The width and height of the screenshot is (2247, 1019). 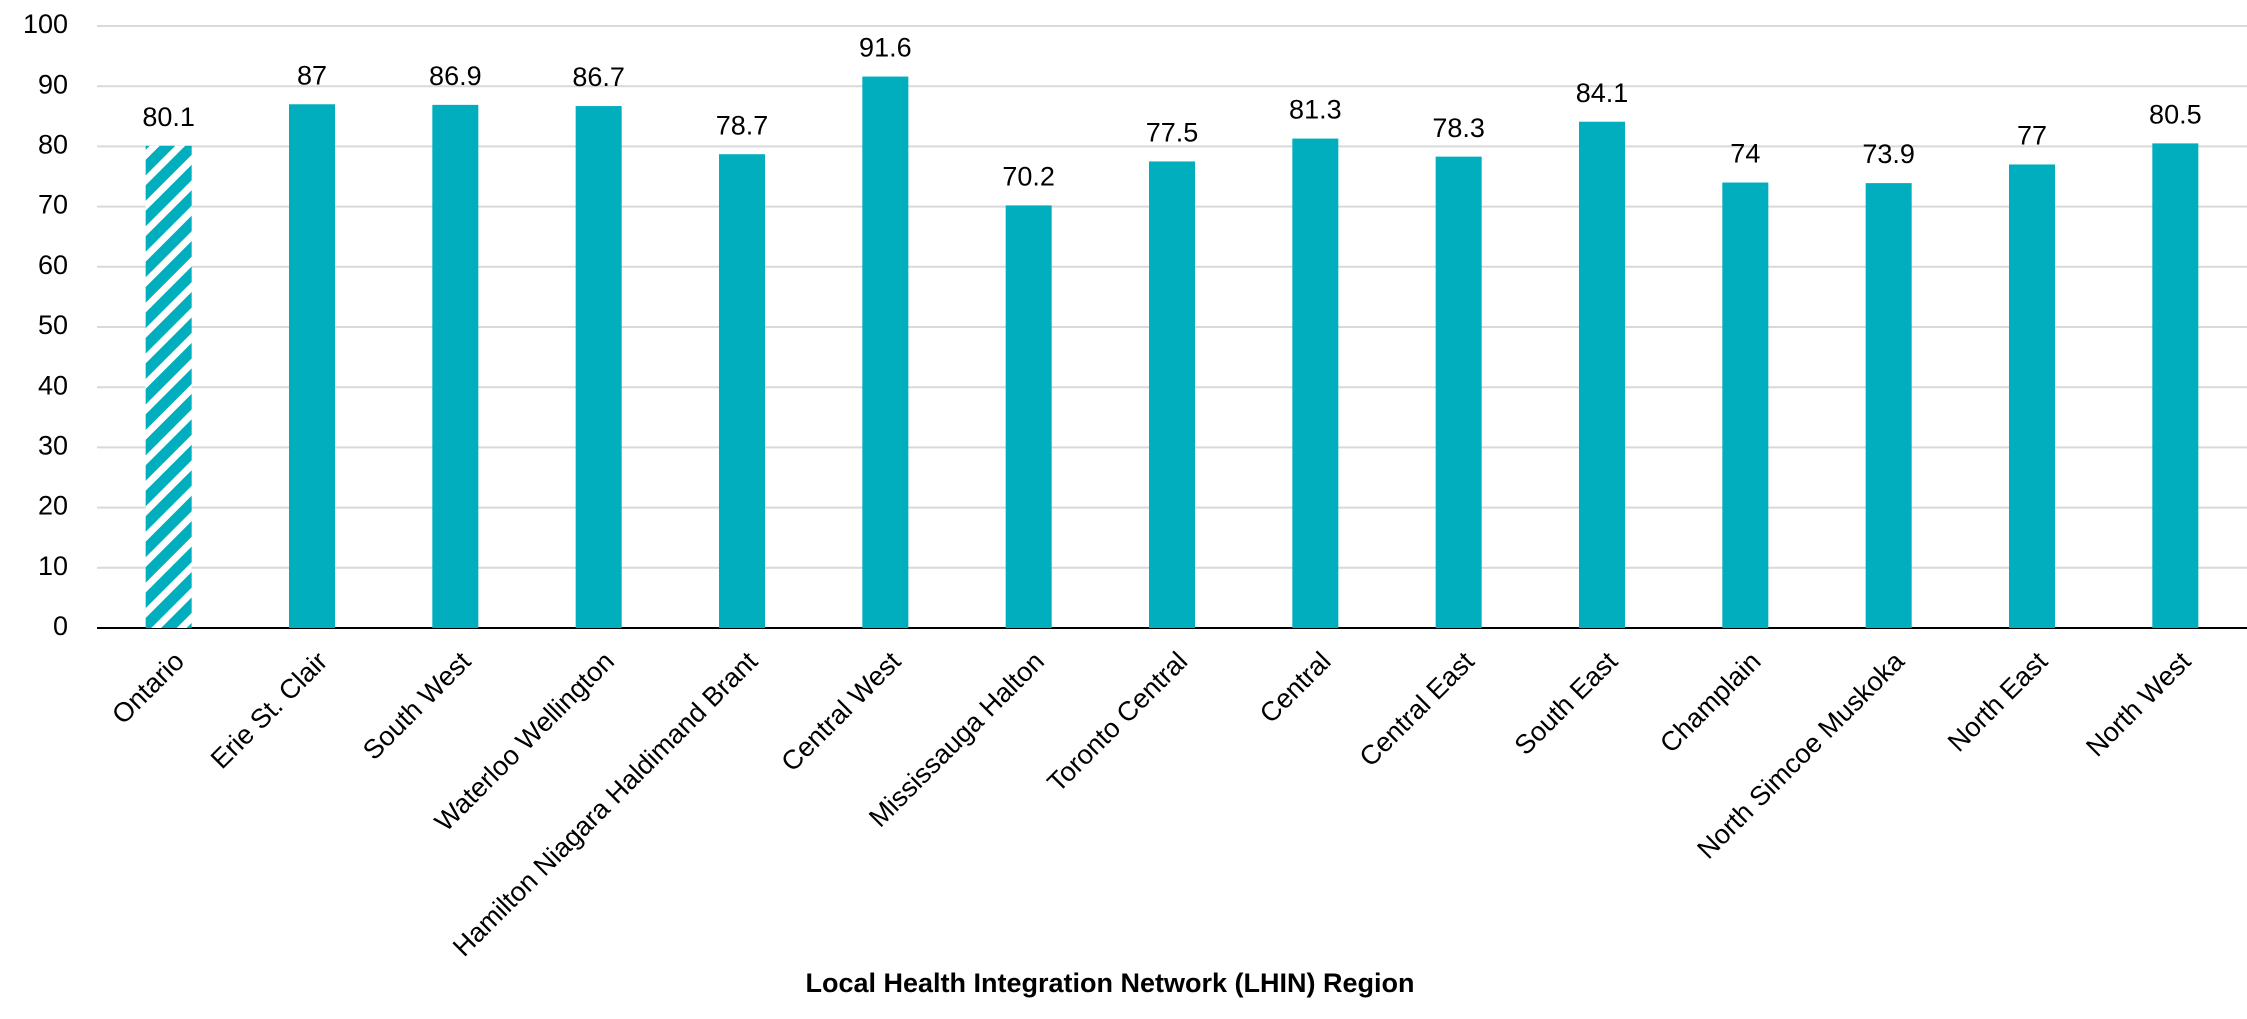 What do you see at coordinates (53, 84) in the screenshot?
I see `y-tick-label: 90` at bounding box center [53, 84].